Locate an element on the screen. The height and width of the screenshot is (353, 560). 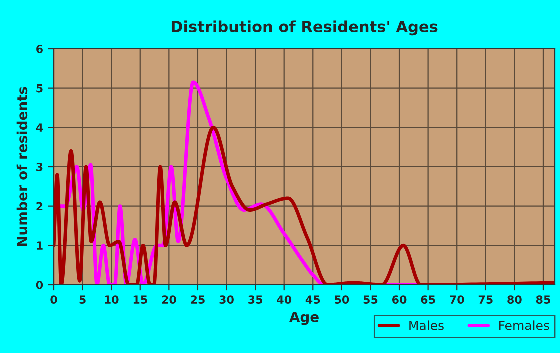
legend-label: Females is located at coordinates (525, 325).